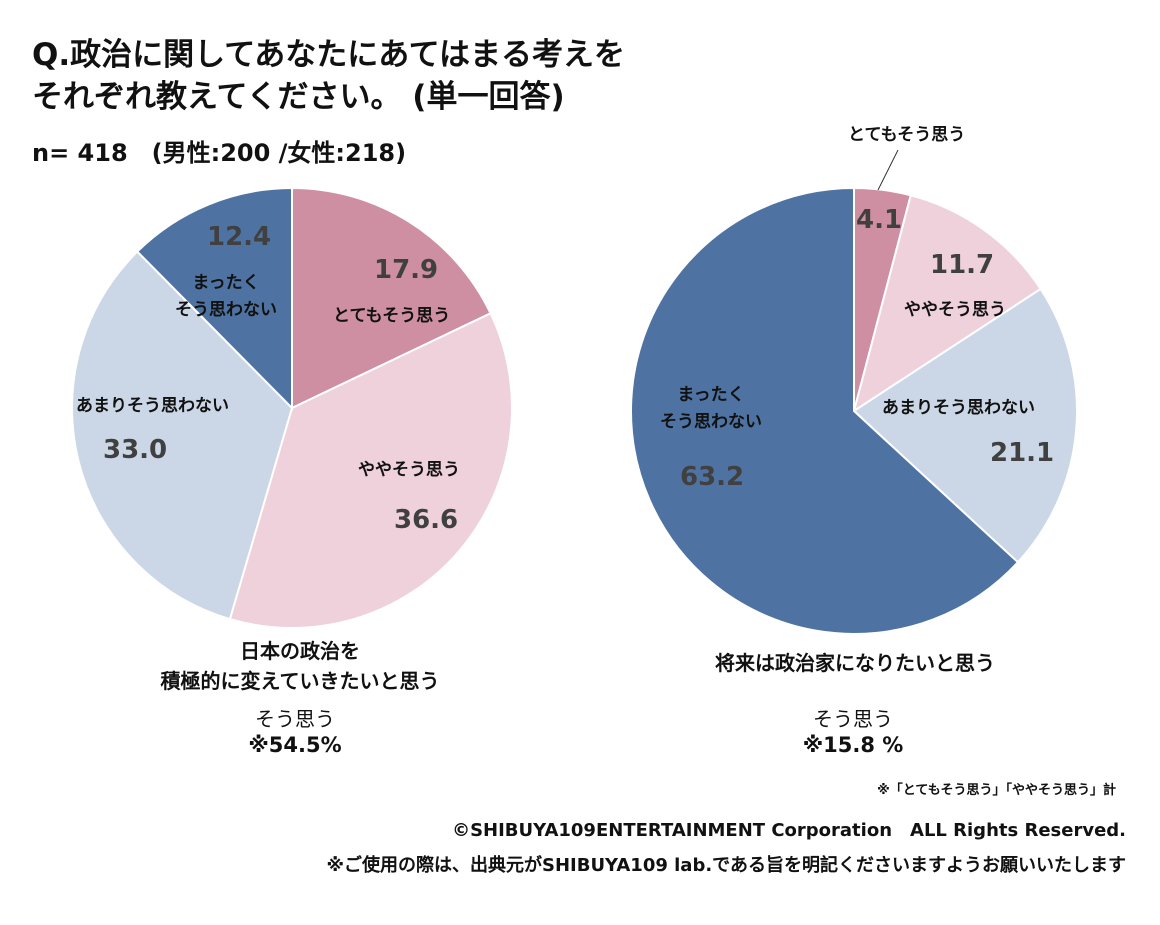  I want to click on value-label: 17.9, so click(406, 270).